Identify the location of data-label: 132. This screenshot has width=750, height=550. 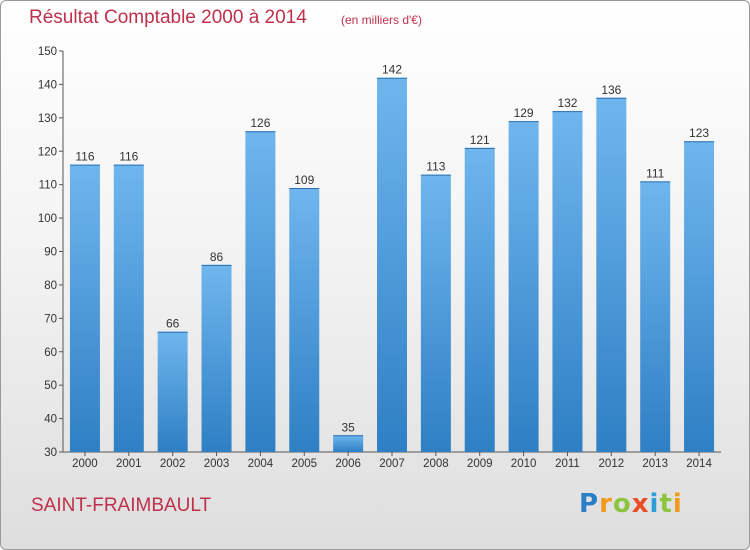
(567, 103).